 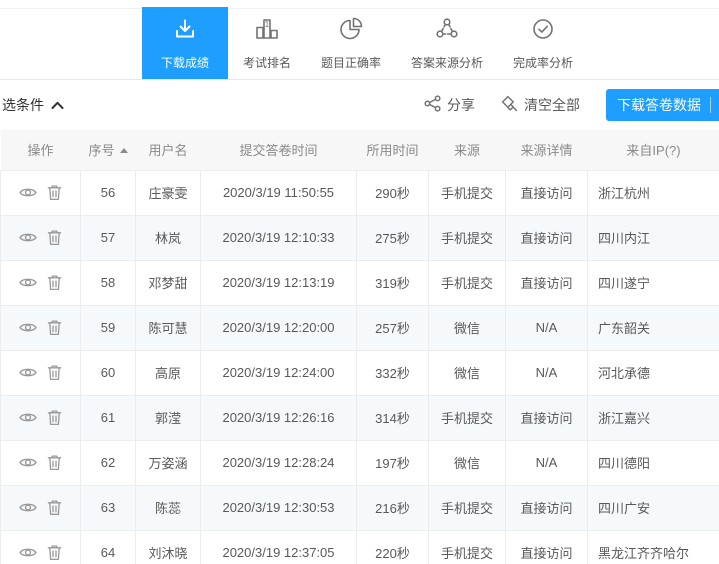 What do you see at coordinates (108, 150) in the screenshot?
I see `col-header-seq: 序号` at bounding box center [108, 150].